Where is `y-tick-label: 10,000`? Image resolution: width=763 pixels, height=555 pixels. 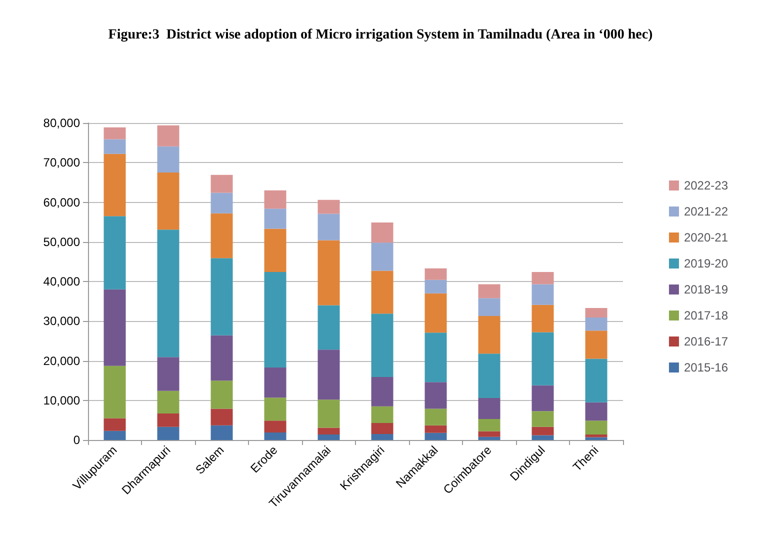
y-tick-label: 10,000 is located at coordinates (61, 400).